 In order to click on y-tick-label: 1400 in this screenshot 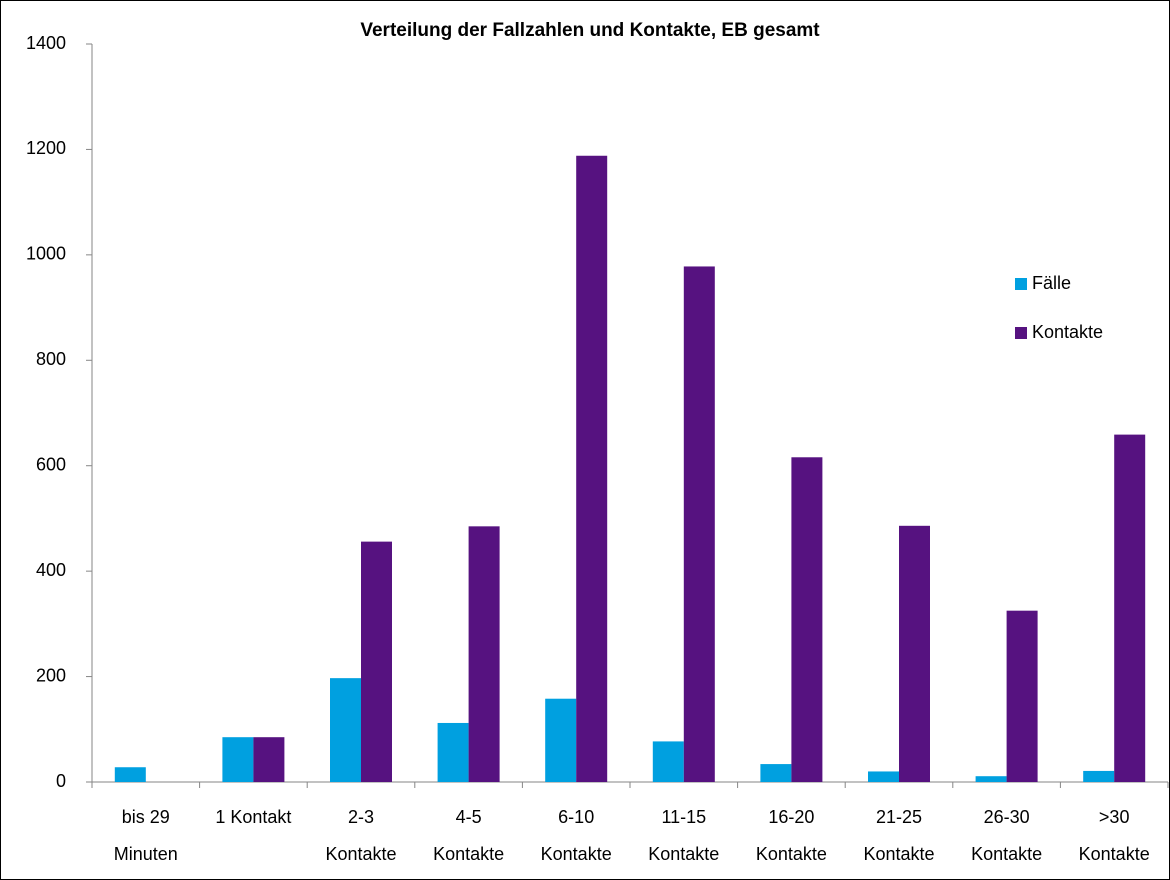, I will do `click(46, 43)`.